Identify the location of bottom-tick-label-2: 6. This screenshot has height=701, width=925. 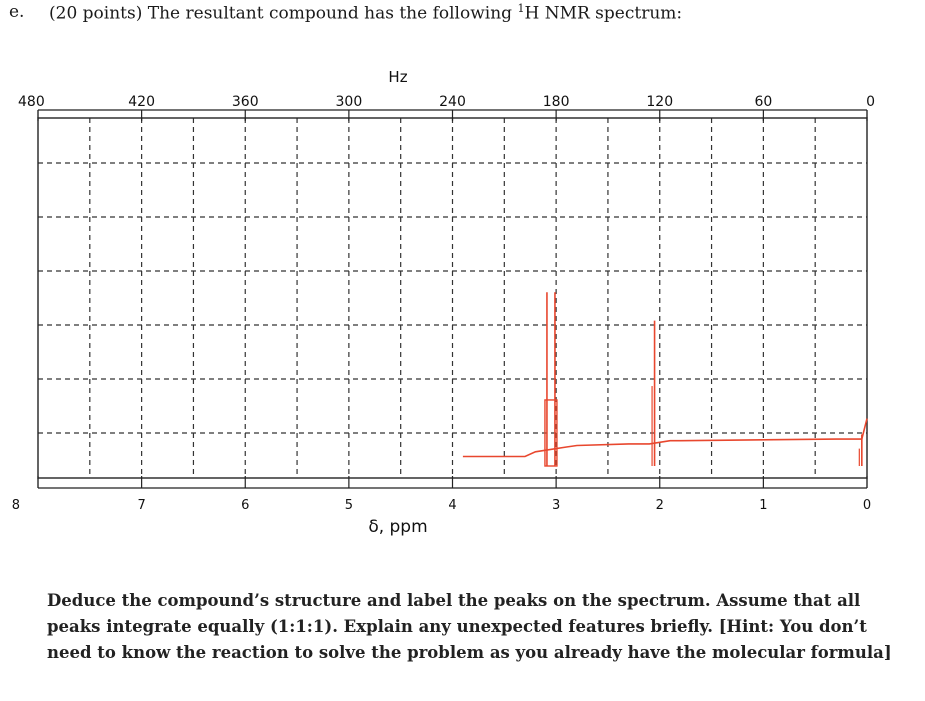
(245, 505).